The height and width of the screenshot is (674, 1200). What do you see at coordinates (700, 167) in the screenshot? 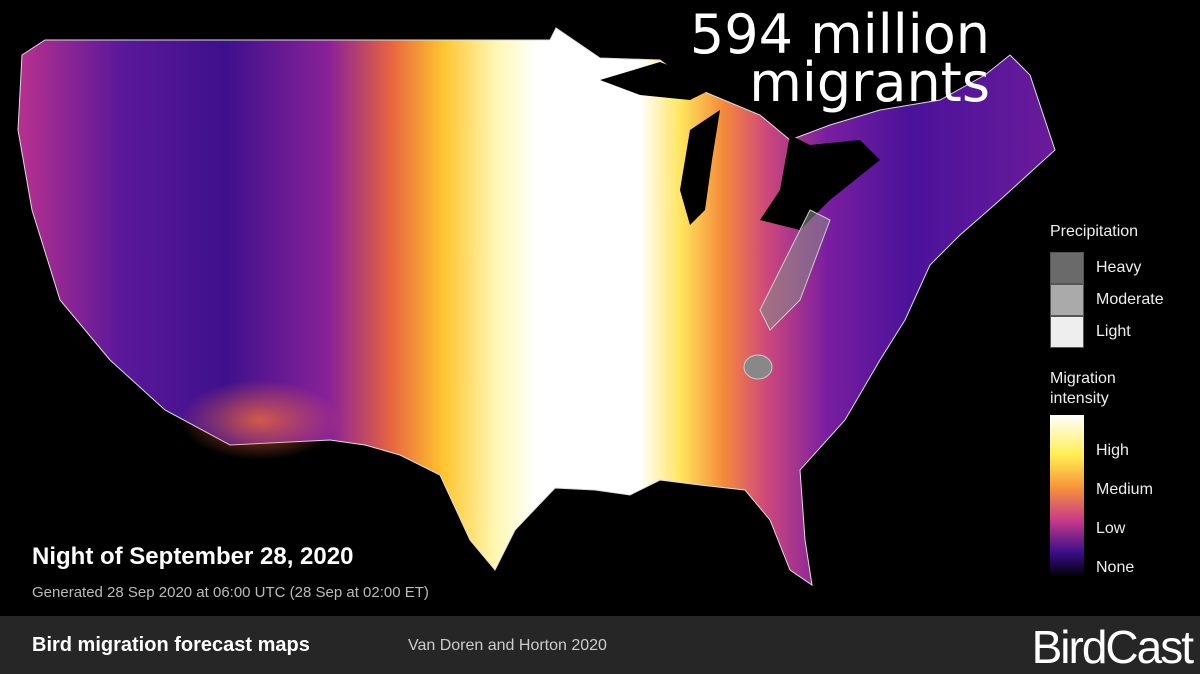
I see `lake-michigan` at bounding box center [700, 167].